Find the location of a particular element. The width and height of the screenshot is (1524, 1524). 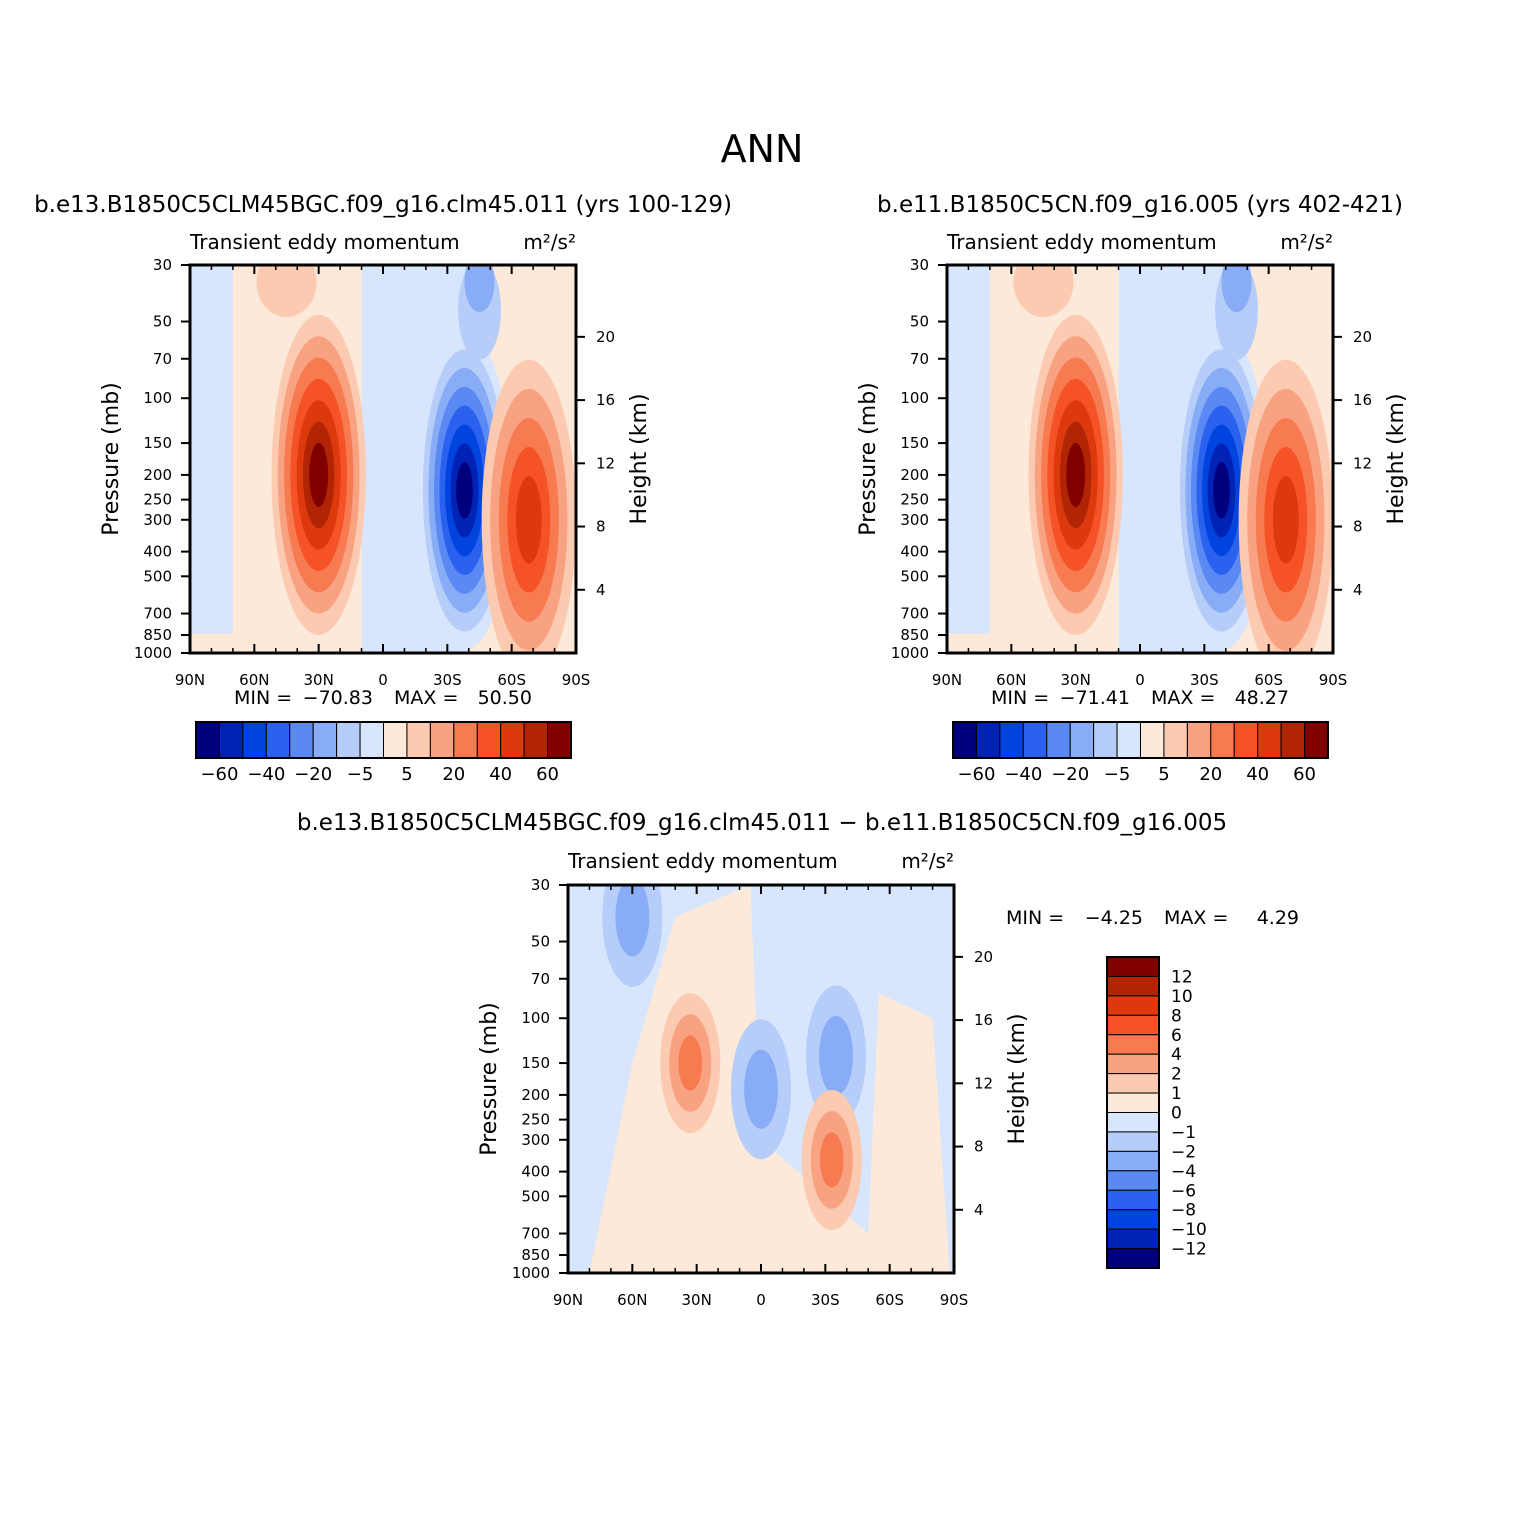

panel-0-min-value: −70.83 is located at coordinates (338, 698).